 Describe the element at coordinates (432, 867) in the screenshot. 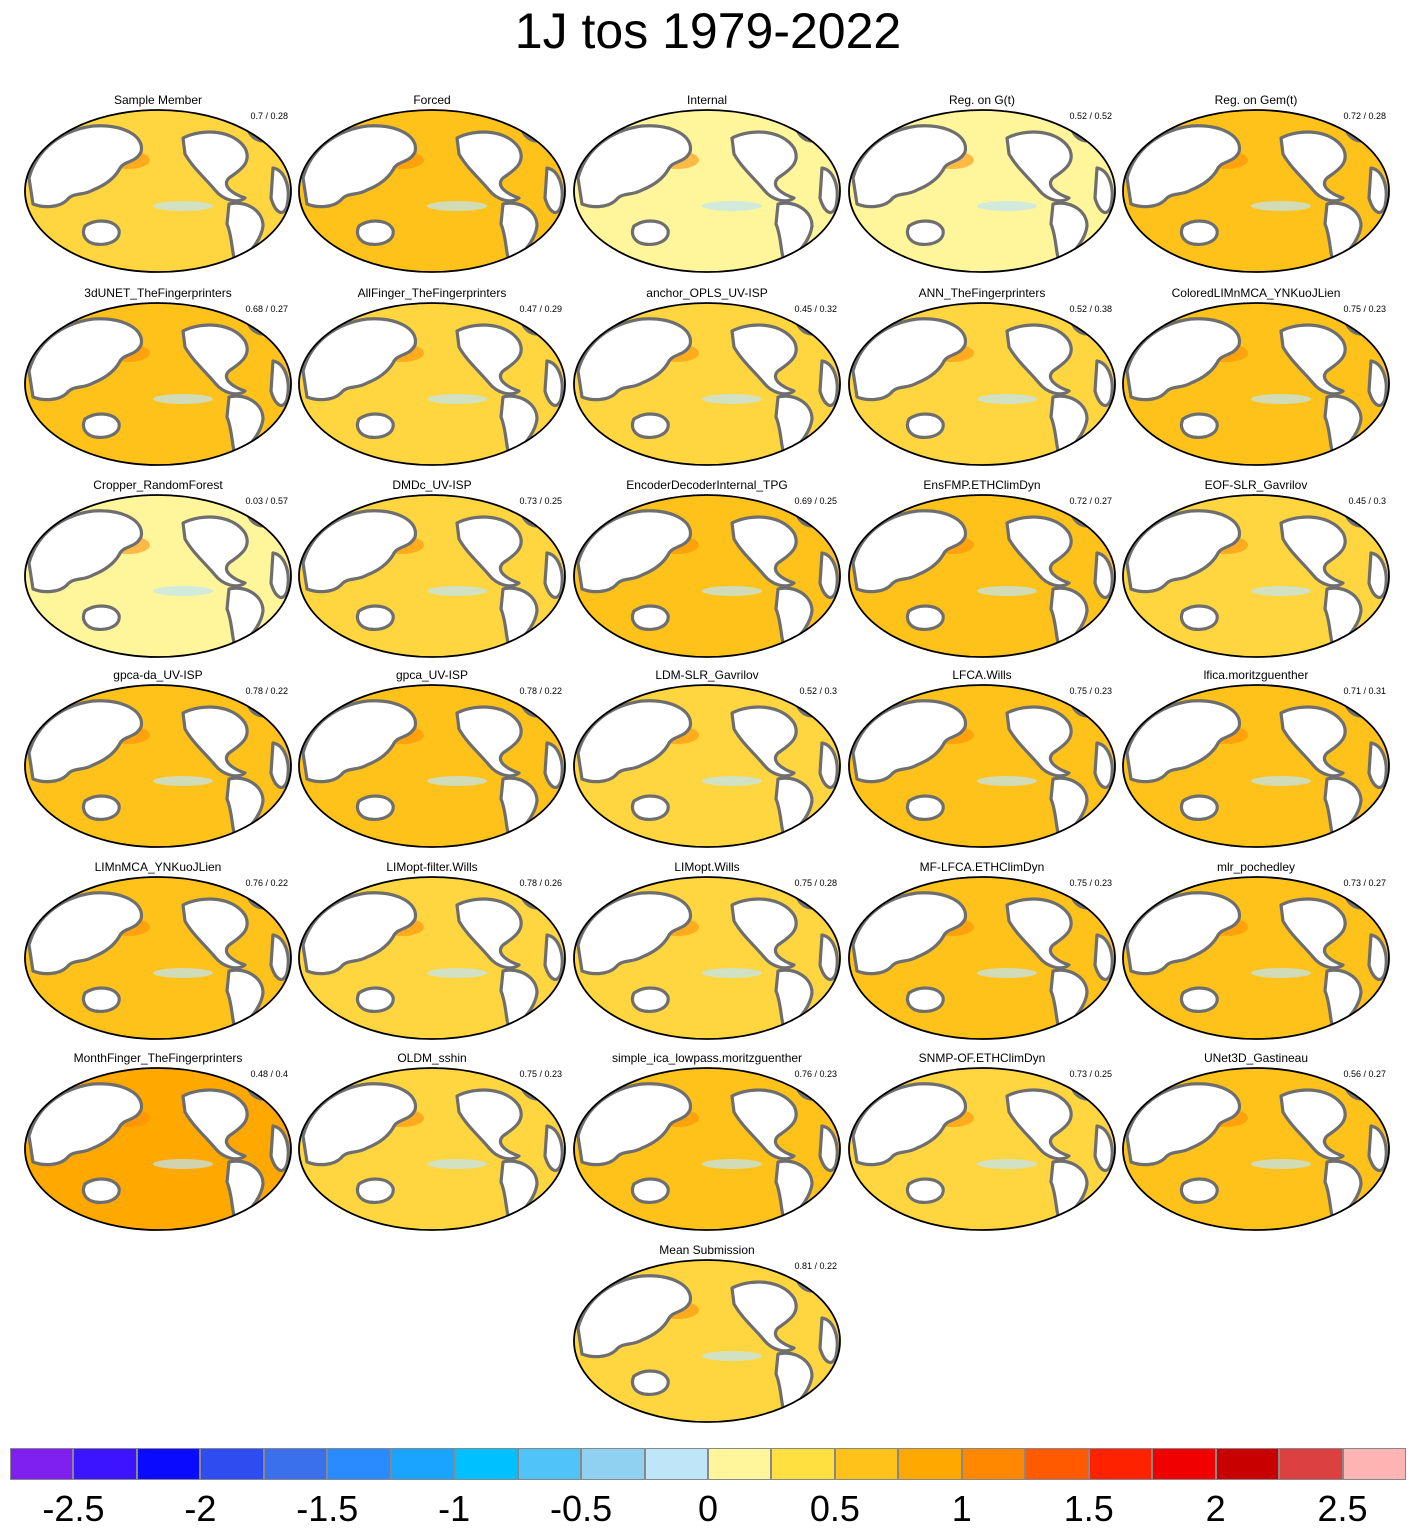

I see `panel-title: LIMopt-filter.Wills` at that location.